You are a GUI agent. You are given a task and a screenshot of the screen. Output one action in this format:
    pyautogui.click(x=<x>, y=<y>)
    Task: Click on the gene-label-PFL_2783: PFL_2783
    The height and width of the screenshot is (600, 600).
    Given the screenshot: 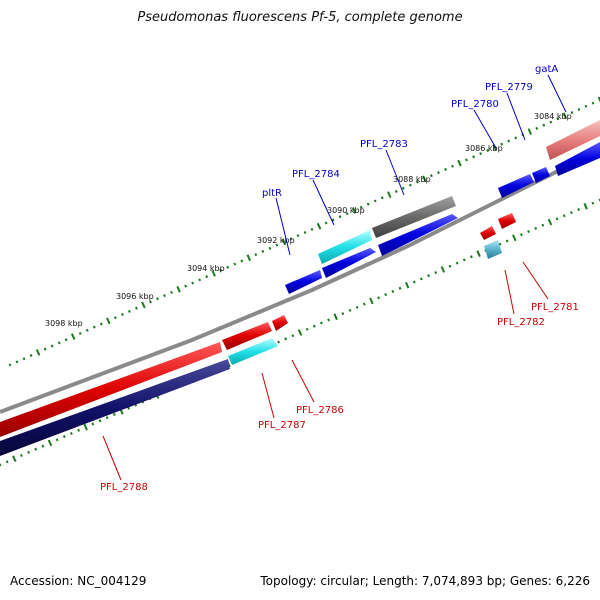 What is the action you would take?
    pyautogui.click(x=384, y=144)
    